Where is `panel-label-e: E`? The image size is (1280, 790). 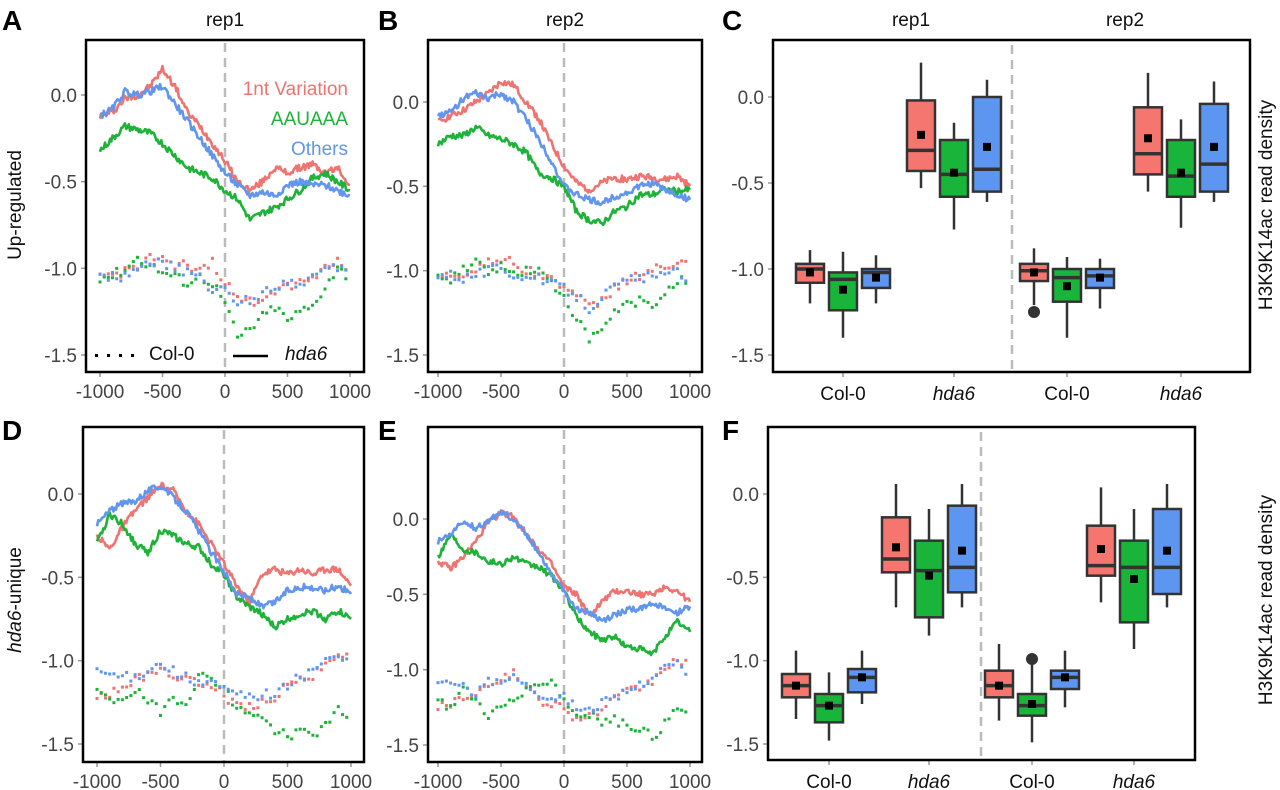 panel-label-e: E is located at coordinates (387, 430).